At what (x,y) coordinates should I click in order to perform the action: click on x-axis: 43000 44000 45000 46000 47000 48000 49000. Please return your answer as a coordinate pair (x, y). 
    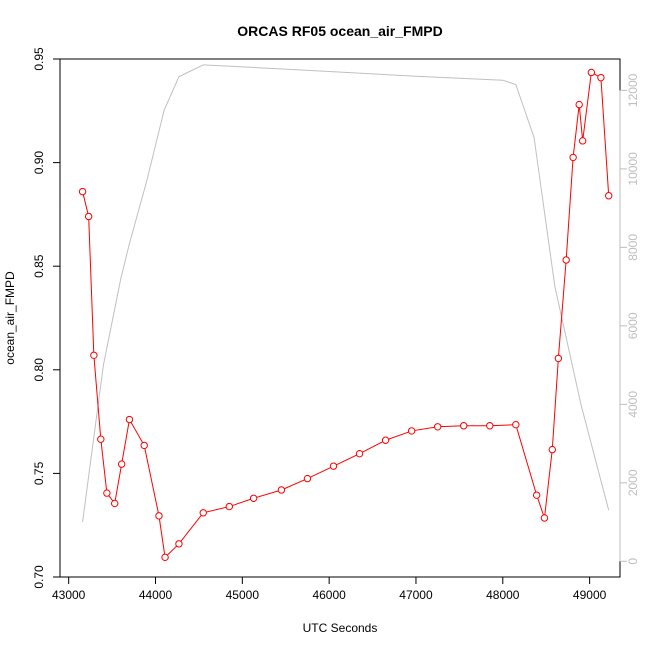
    Looking at the image, I should click on (329, 589).